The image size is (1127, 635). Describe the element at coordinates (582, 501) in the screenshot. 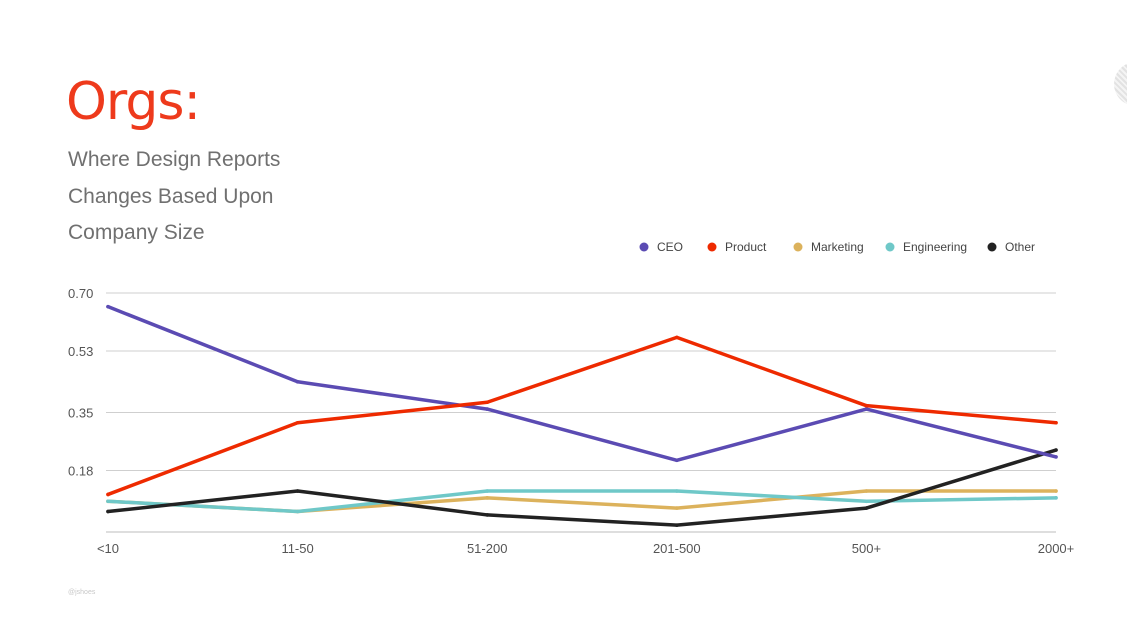

I see `series-line-engineering` at that location.